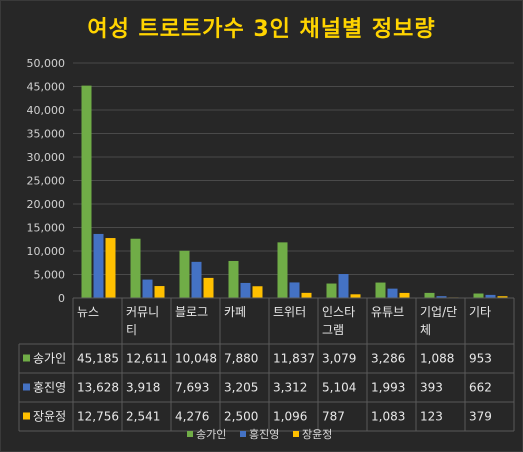  I want to click on category-label: 기업/단, so click(438, 312).